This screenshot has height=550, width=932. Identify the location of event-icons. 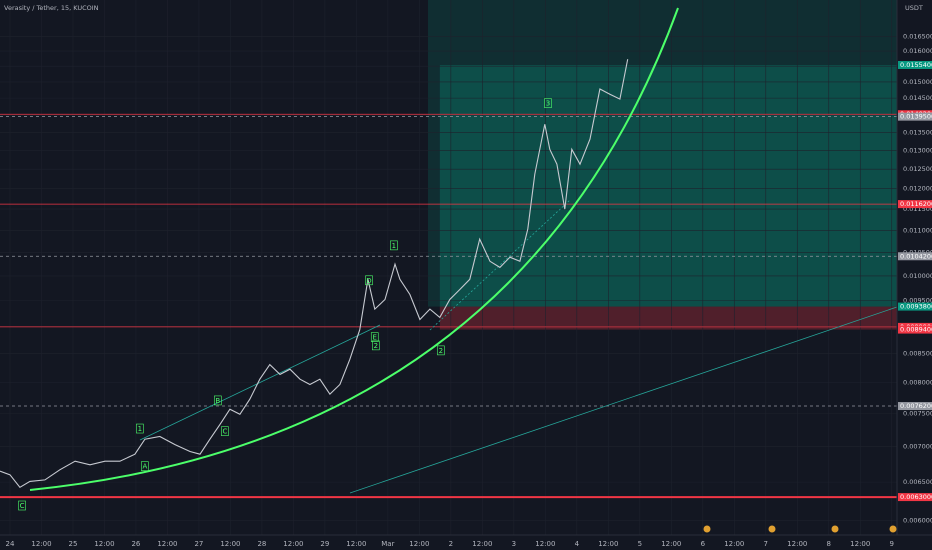
(800, 529).